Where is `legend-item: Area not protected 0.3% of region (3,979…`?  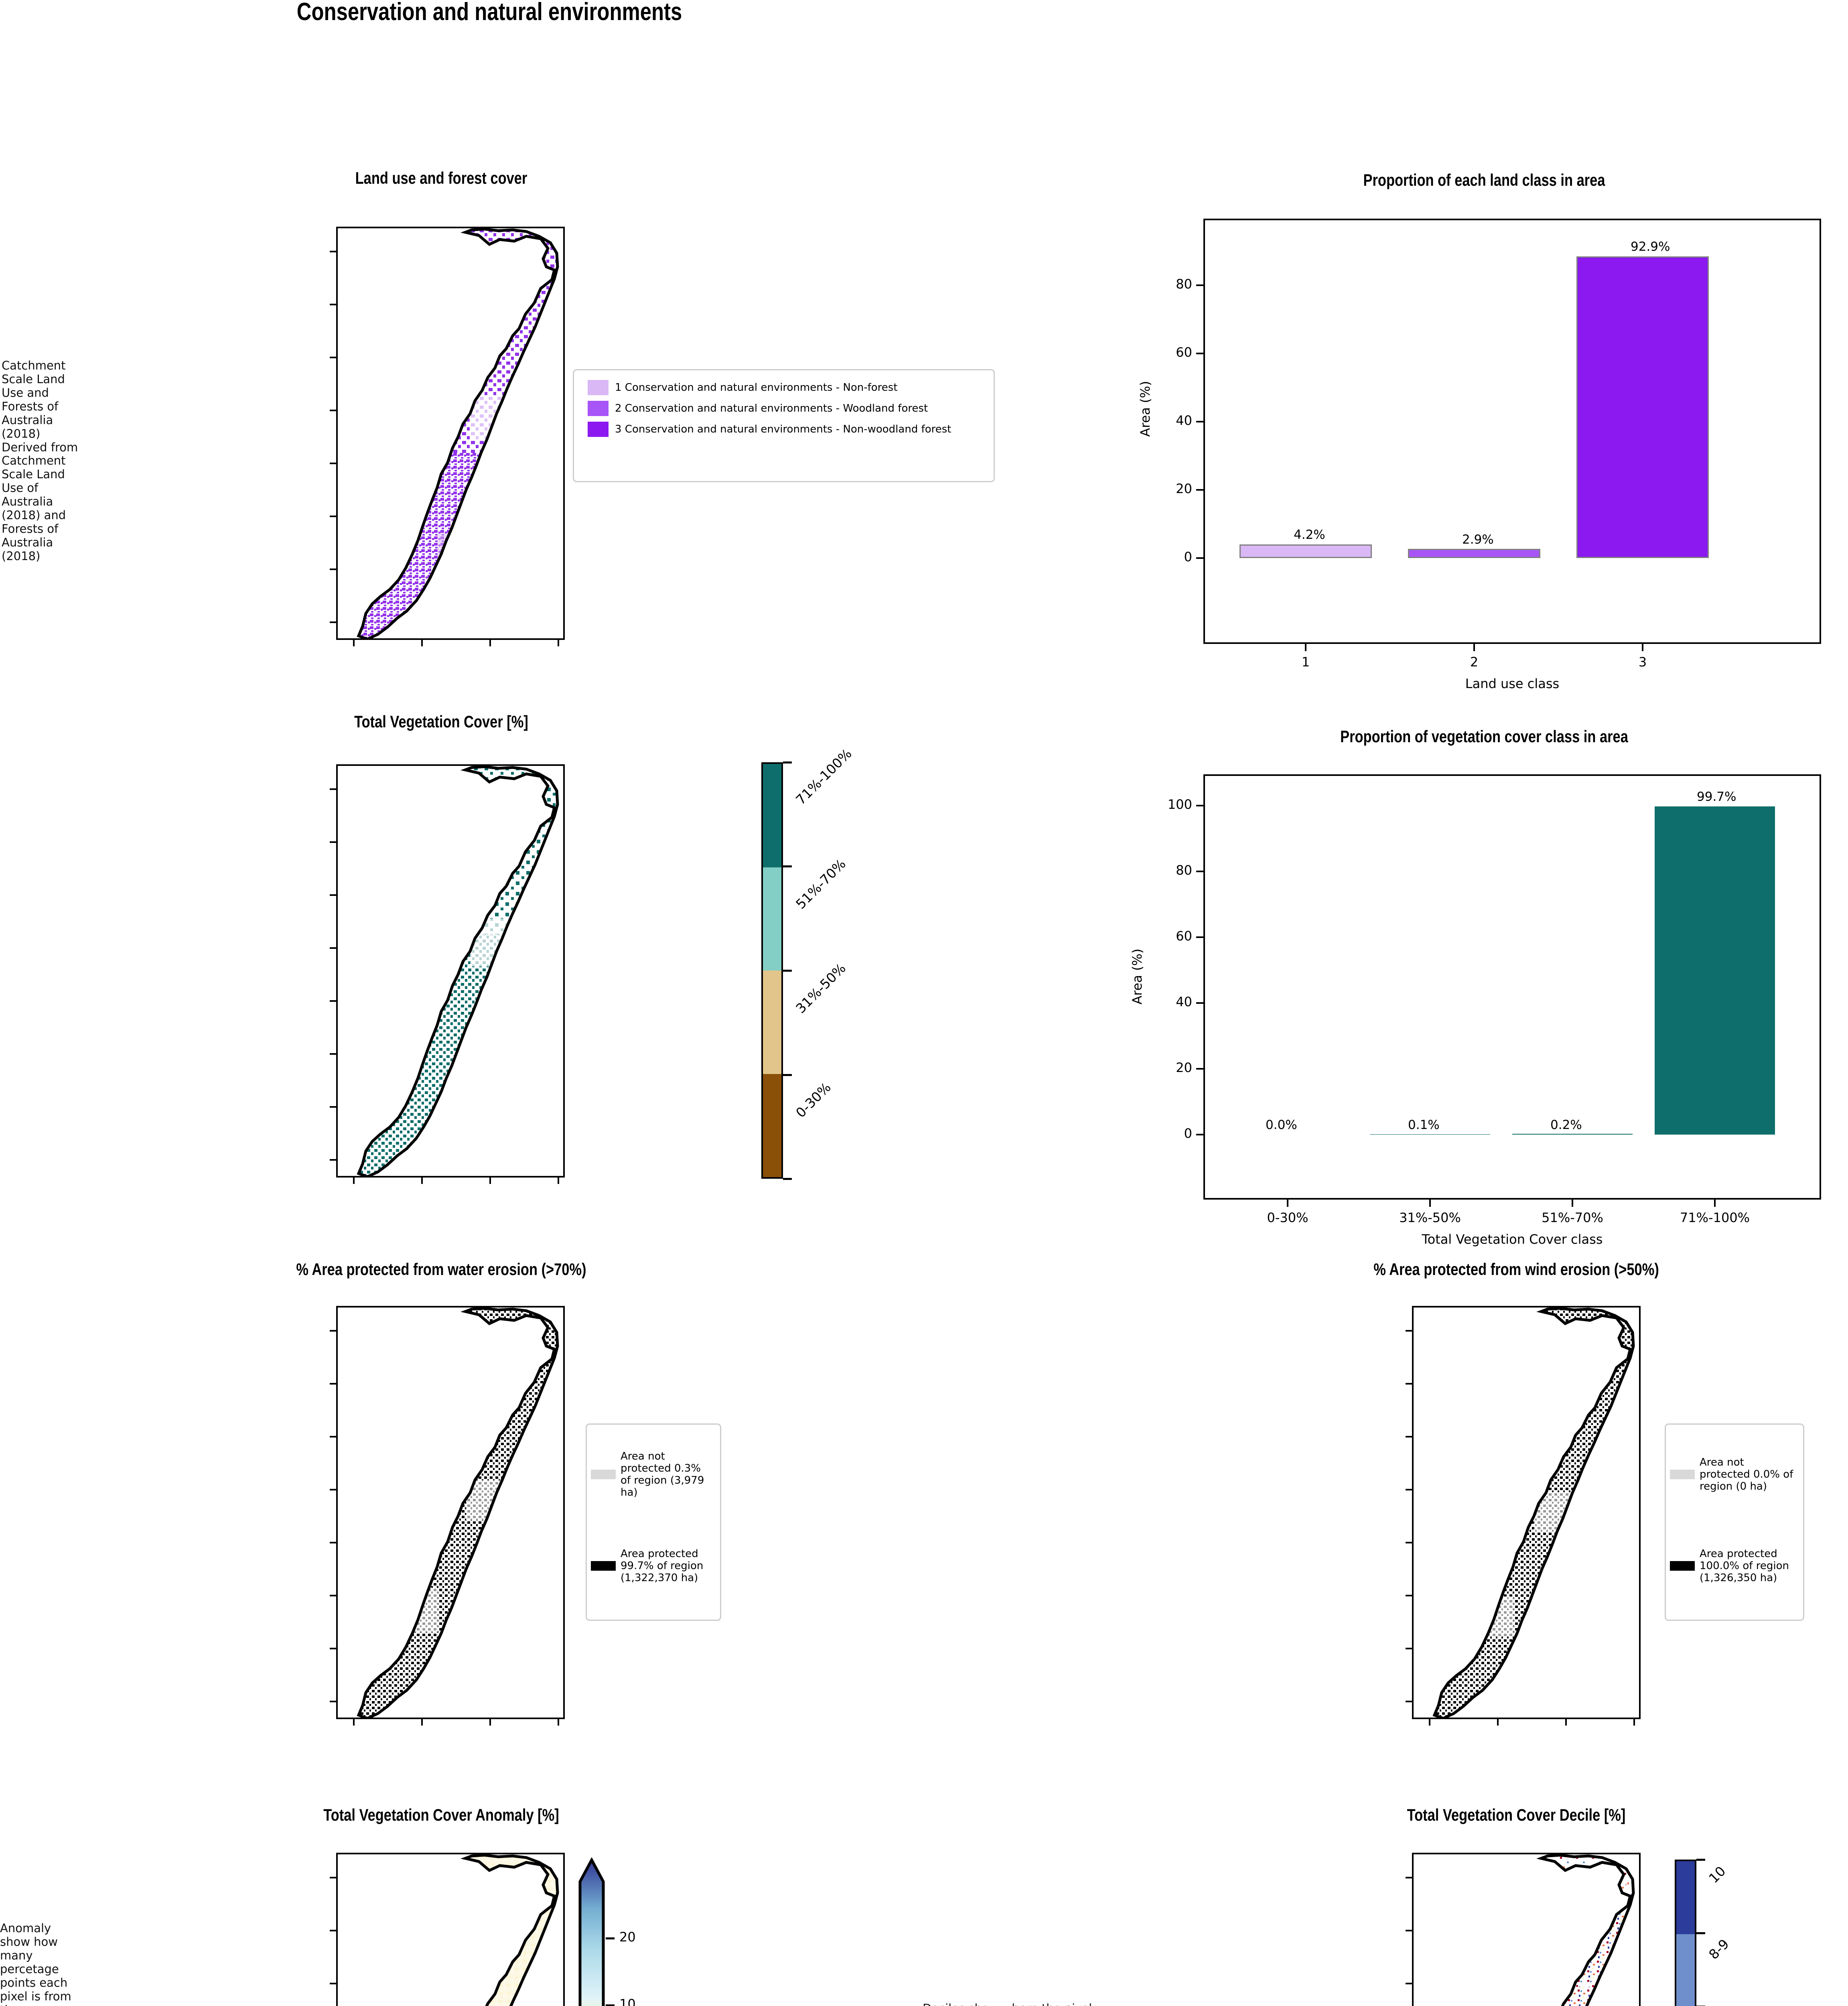 legend-item: Area not protected 0.3% of region (3,979… is located at coordinates (653, 1474).